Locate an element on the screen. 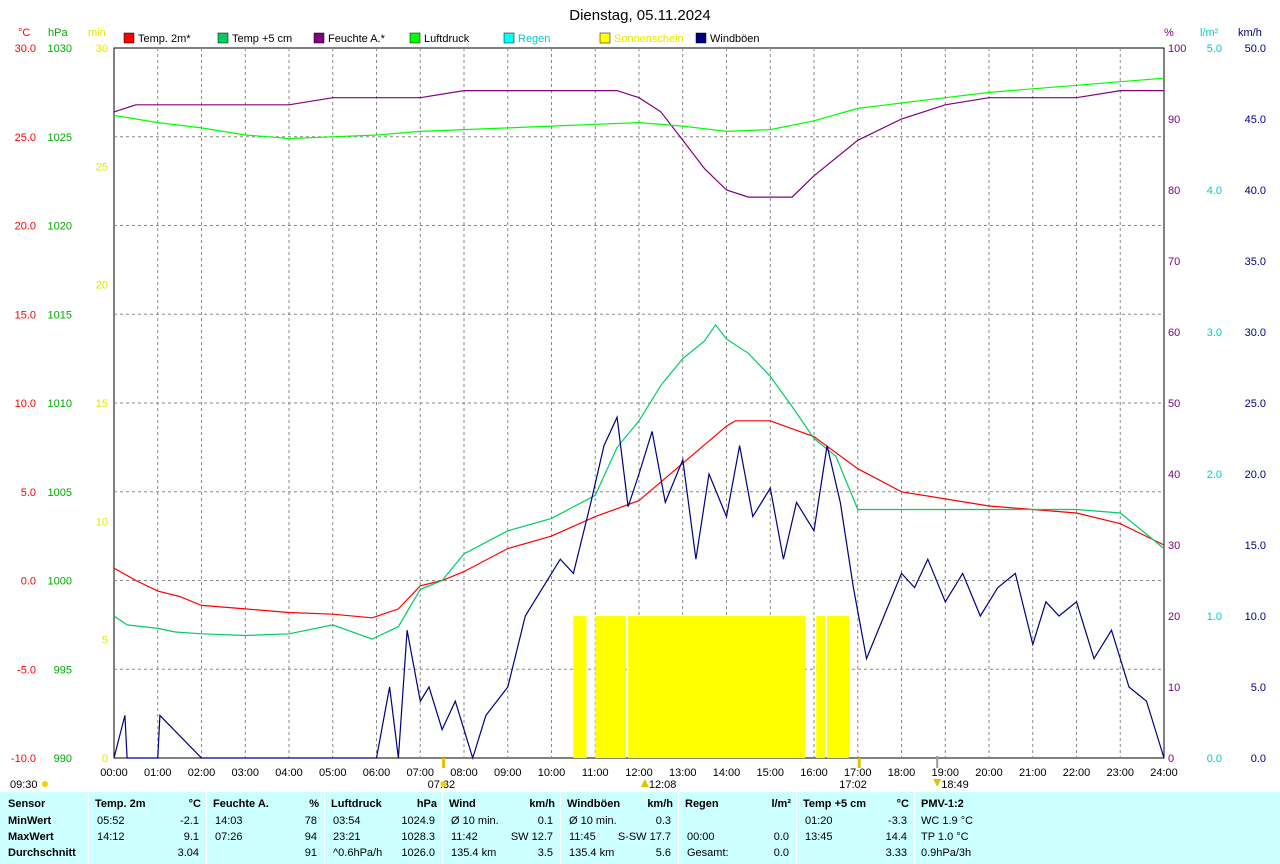 This screenshot has width=1280, height=864. x-tick-label: 05:00 is located at coordinates (333, 773).